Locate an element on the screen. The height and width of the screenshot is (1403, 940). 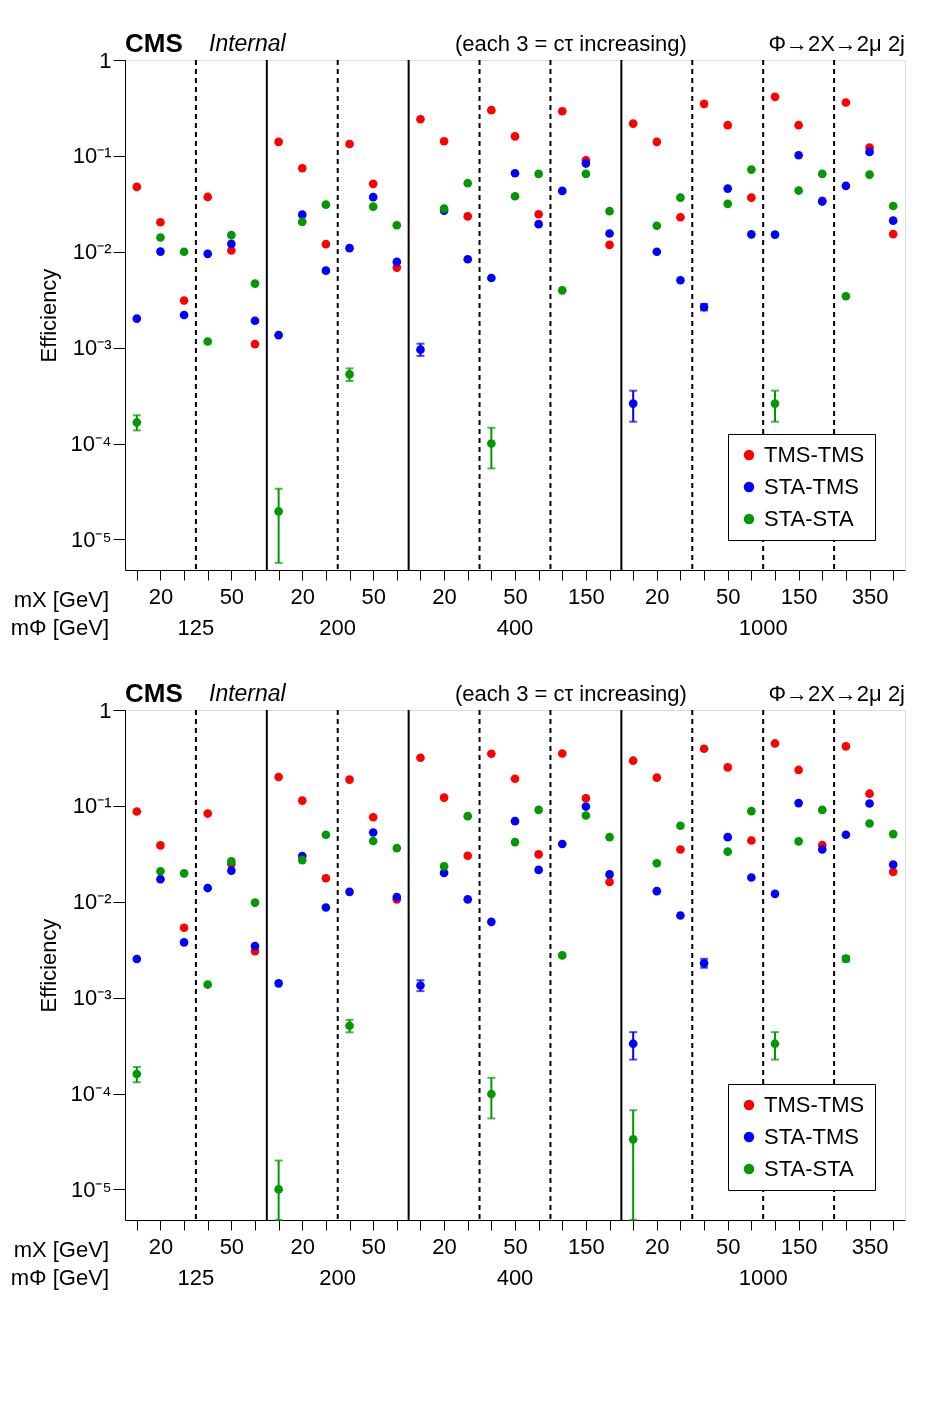
text: (each 3 = cτ increasing) is located at coordinates (571, 43).